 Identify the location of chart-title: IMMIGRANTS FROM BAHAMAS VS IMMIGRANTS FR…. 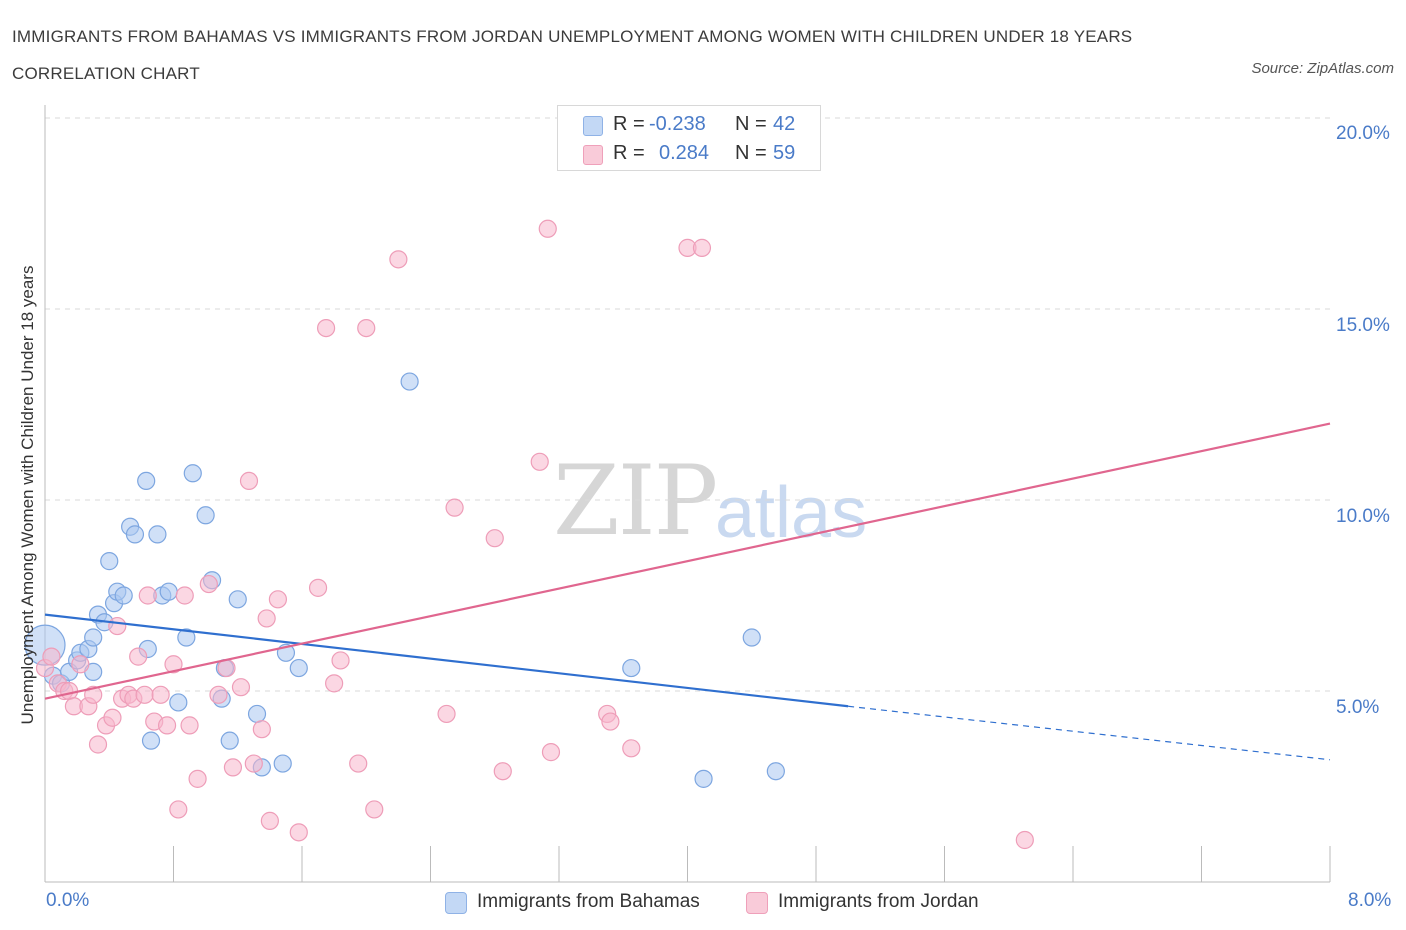
(572, 55).